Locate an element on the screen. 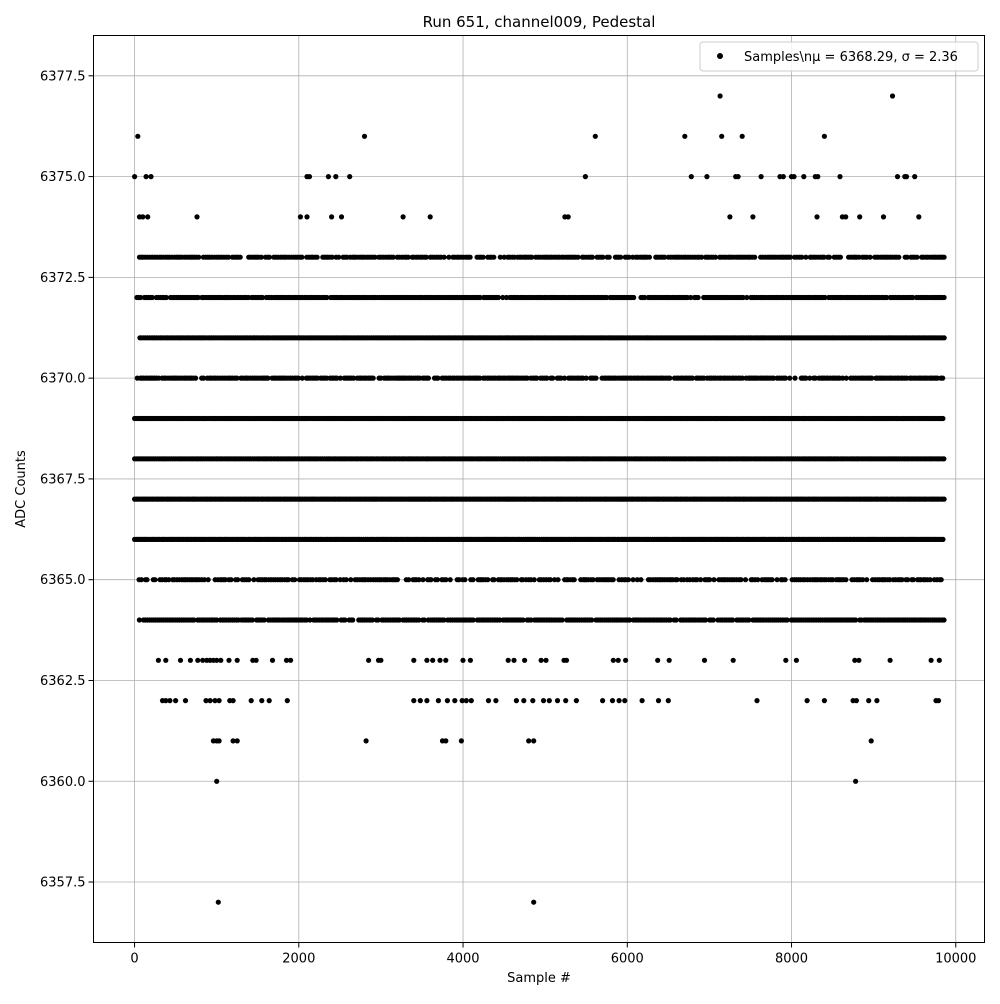  x-tick-label: 2000 is located at coordinates (298, 959).